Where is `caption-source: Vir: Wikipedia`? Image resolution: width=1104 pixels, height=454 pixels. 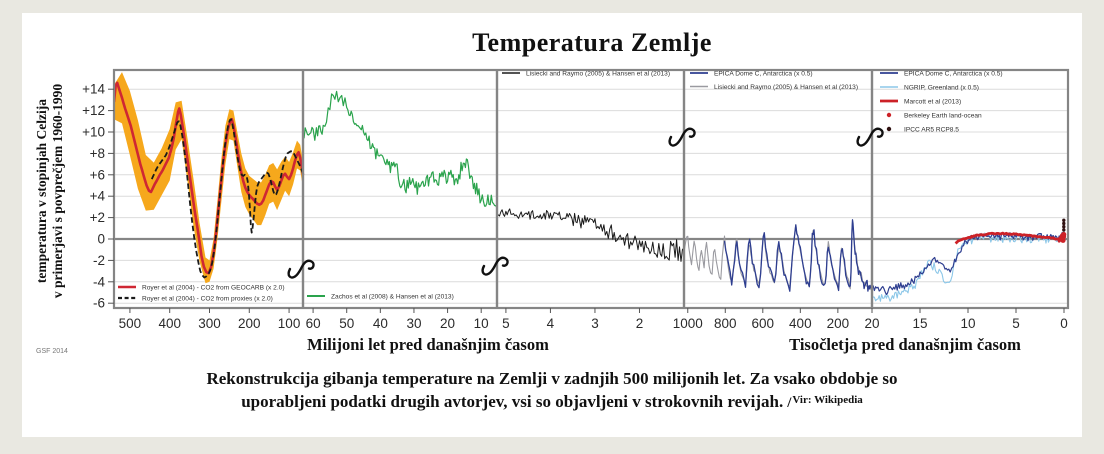 caption-source: Vir: Wikipedia is located at coordinates (827, 399).